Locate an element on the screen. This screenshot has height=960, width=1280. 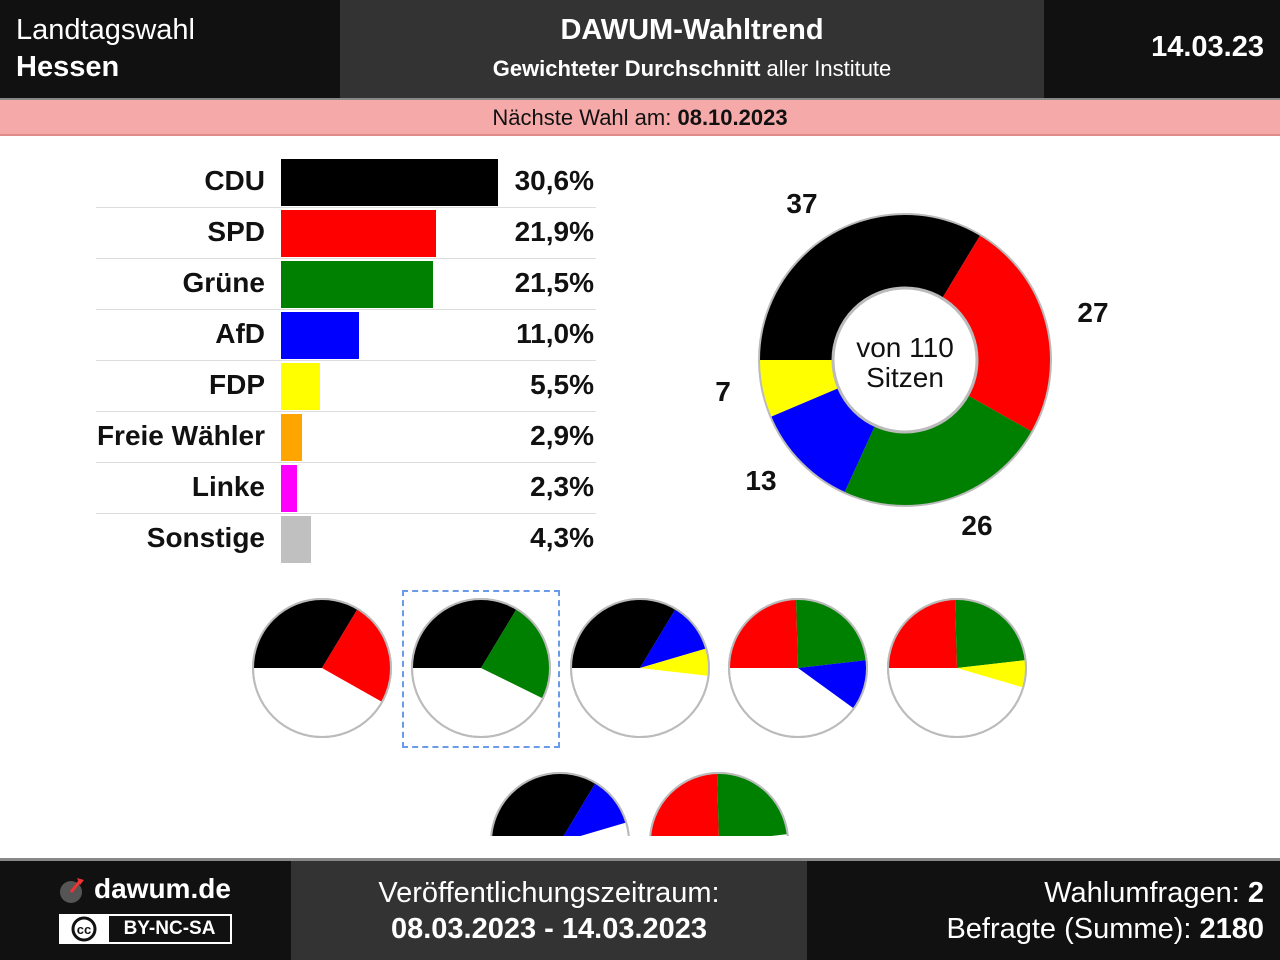
subtitle-rest: aller Institute is located at coordinates (829, 68).